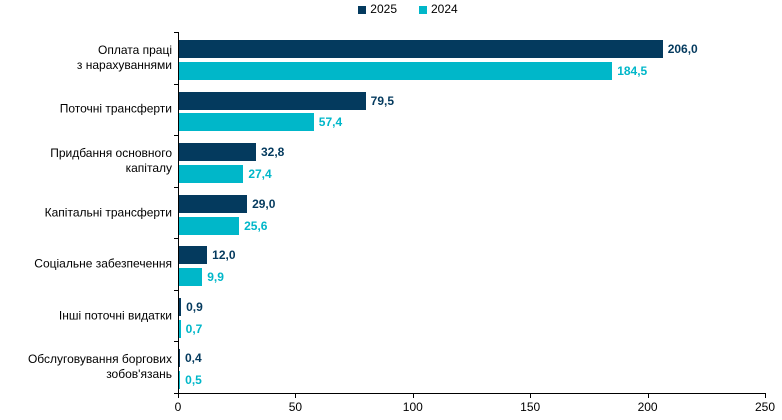 The image size is (782, 420). What do you see at coordinates (103, 263) in the screenshot?
I see `category-label-line: Соціальне забезпечення` at bounding box center [103, 263].